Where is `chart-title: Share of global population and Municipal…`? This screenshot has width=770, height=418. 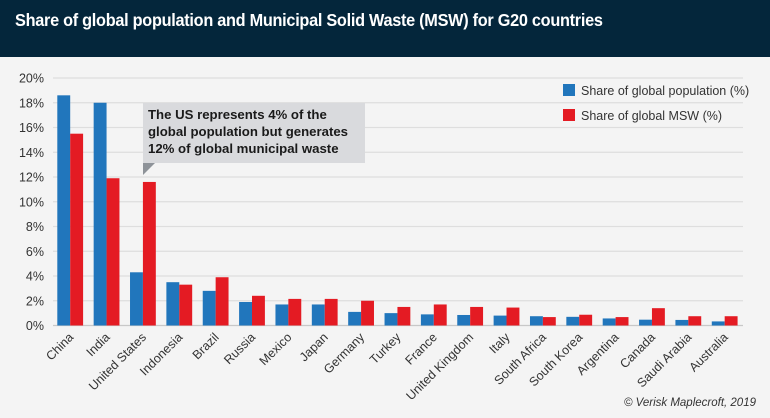
chart-title: Share of global population and Municipal… is located at coordinates (309, 20).